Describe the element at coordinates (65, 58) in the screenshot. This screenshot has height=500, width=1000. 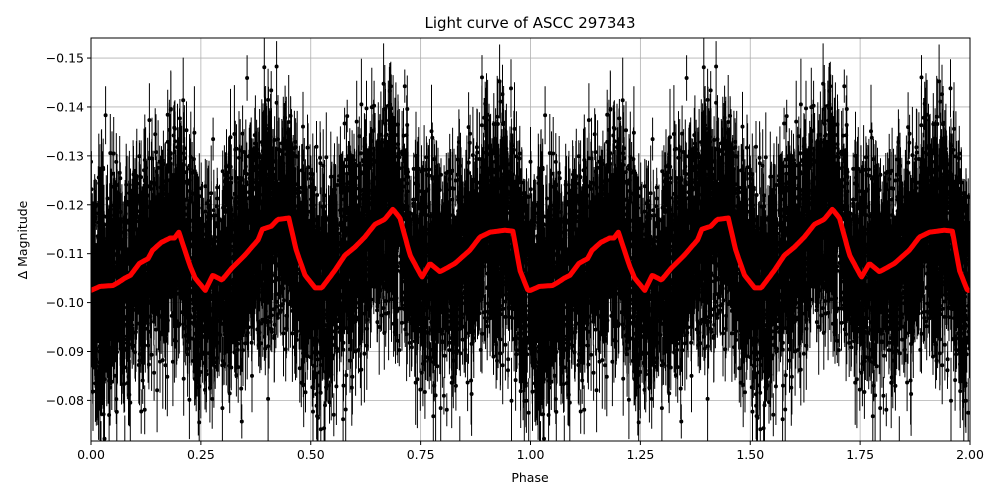
I see `y-tick-label: −0.15` at that location.